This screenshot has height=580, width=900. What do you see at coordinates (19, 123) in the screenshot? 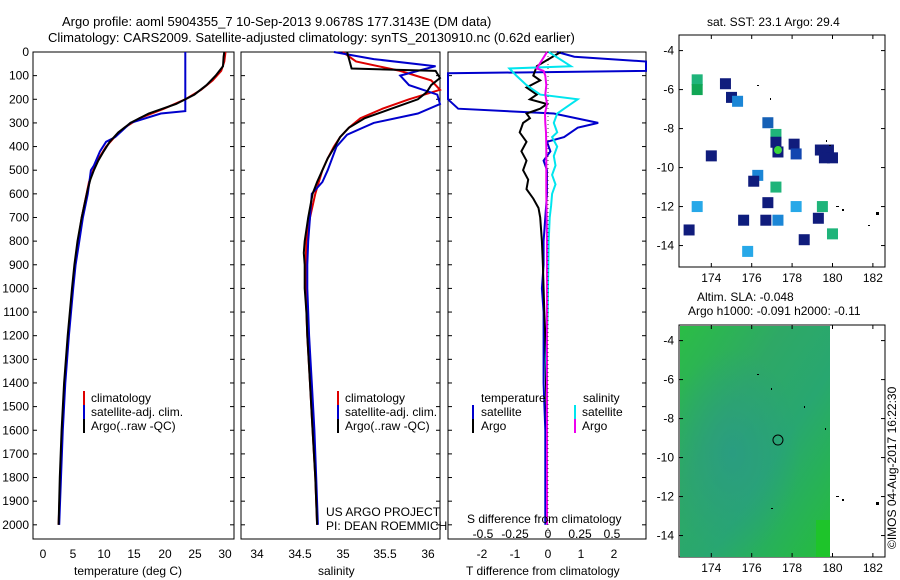
I see `depth-tick-label: 300` at bounding box center [19, 123].